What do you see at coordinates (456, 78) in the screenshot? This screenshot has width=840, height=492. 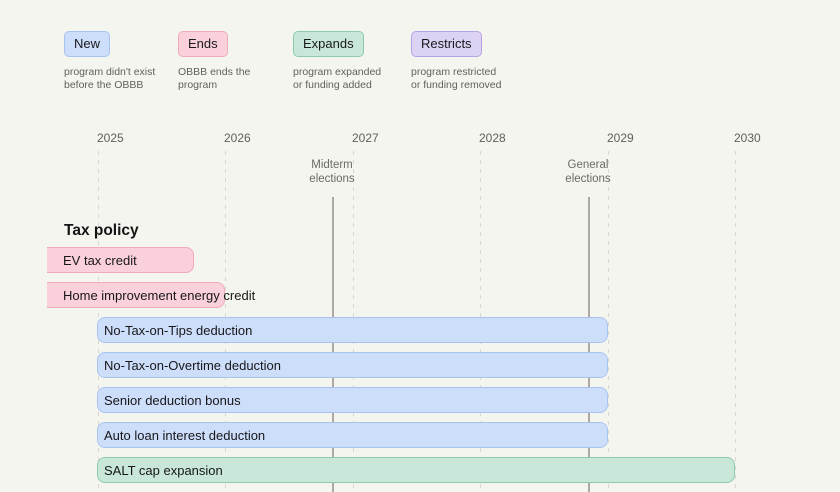 I see `legend-description-restricts: program restricted or funding removed` at bounding box center [456, 78].